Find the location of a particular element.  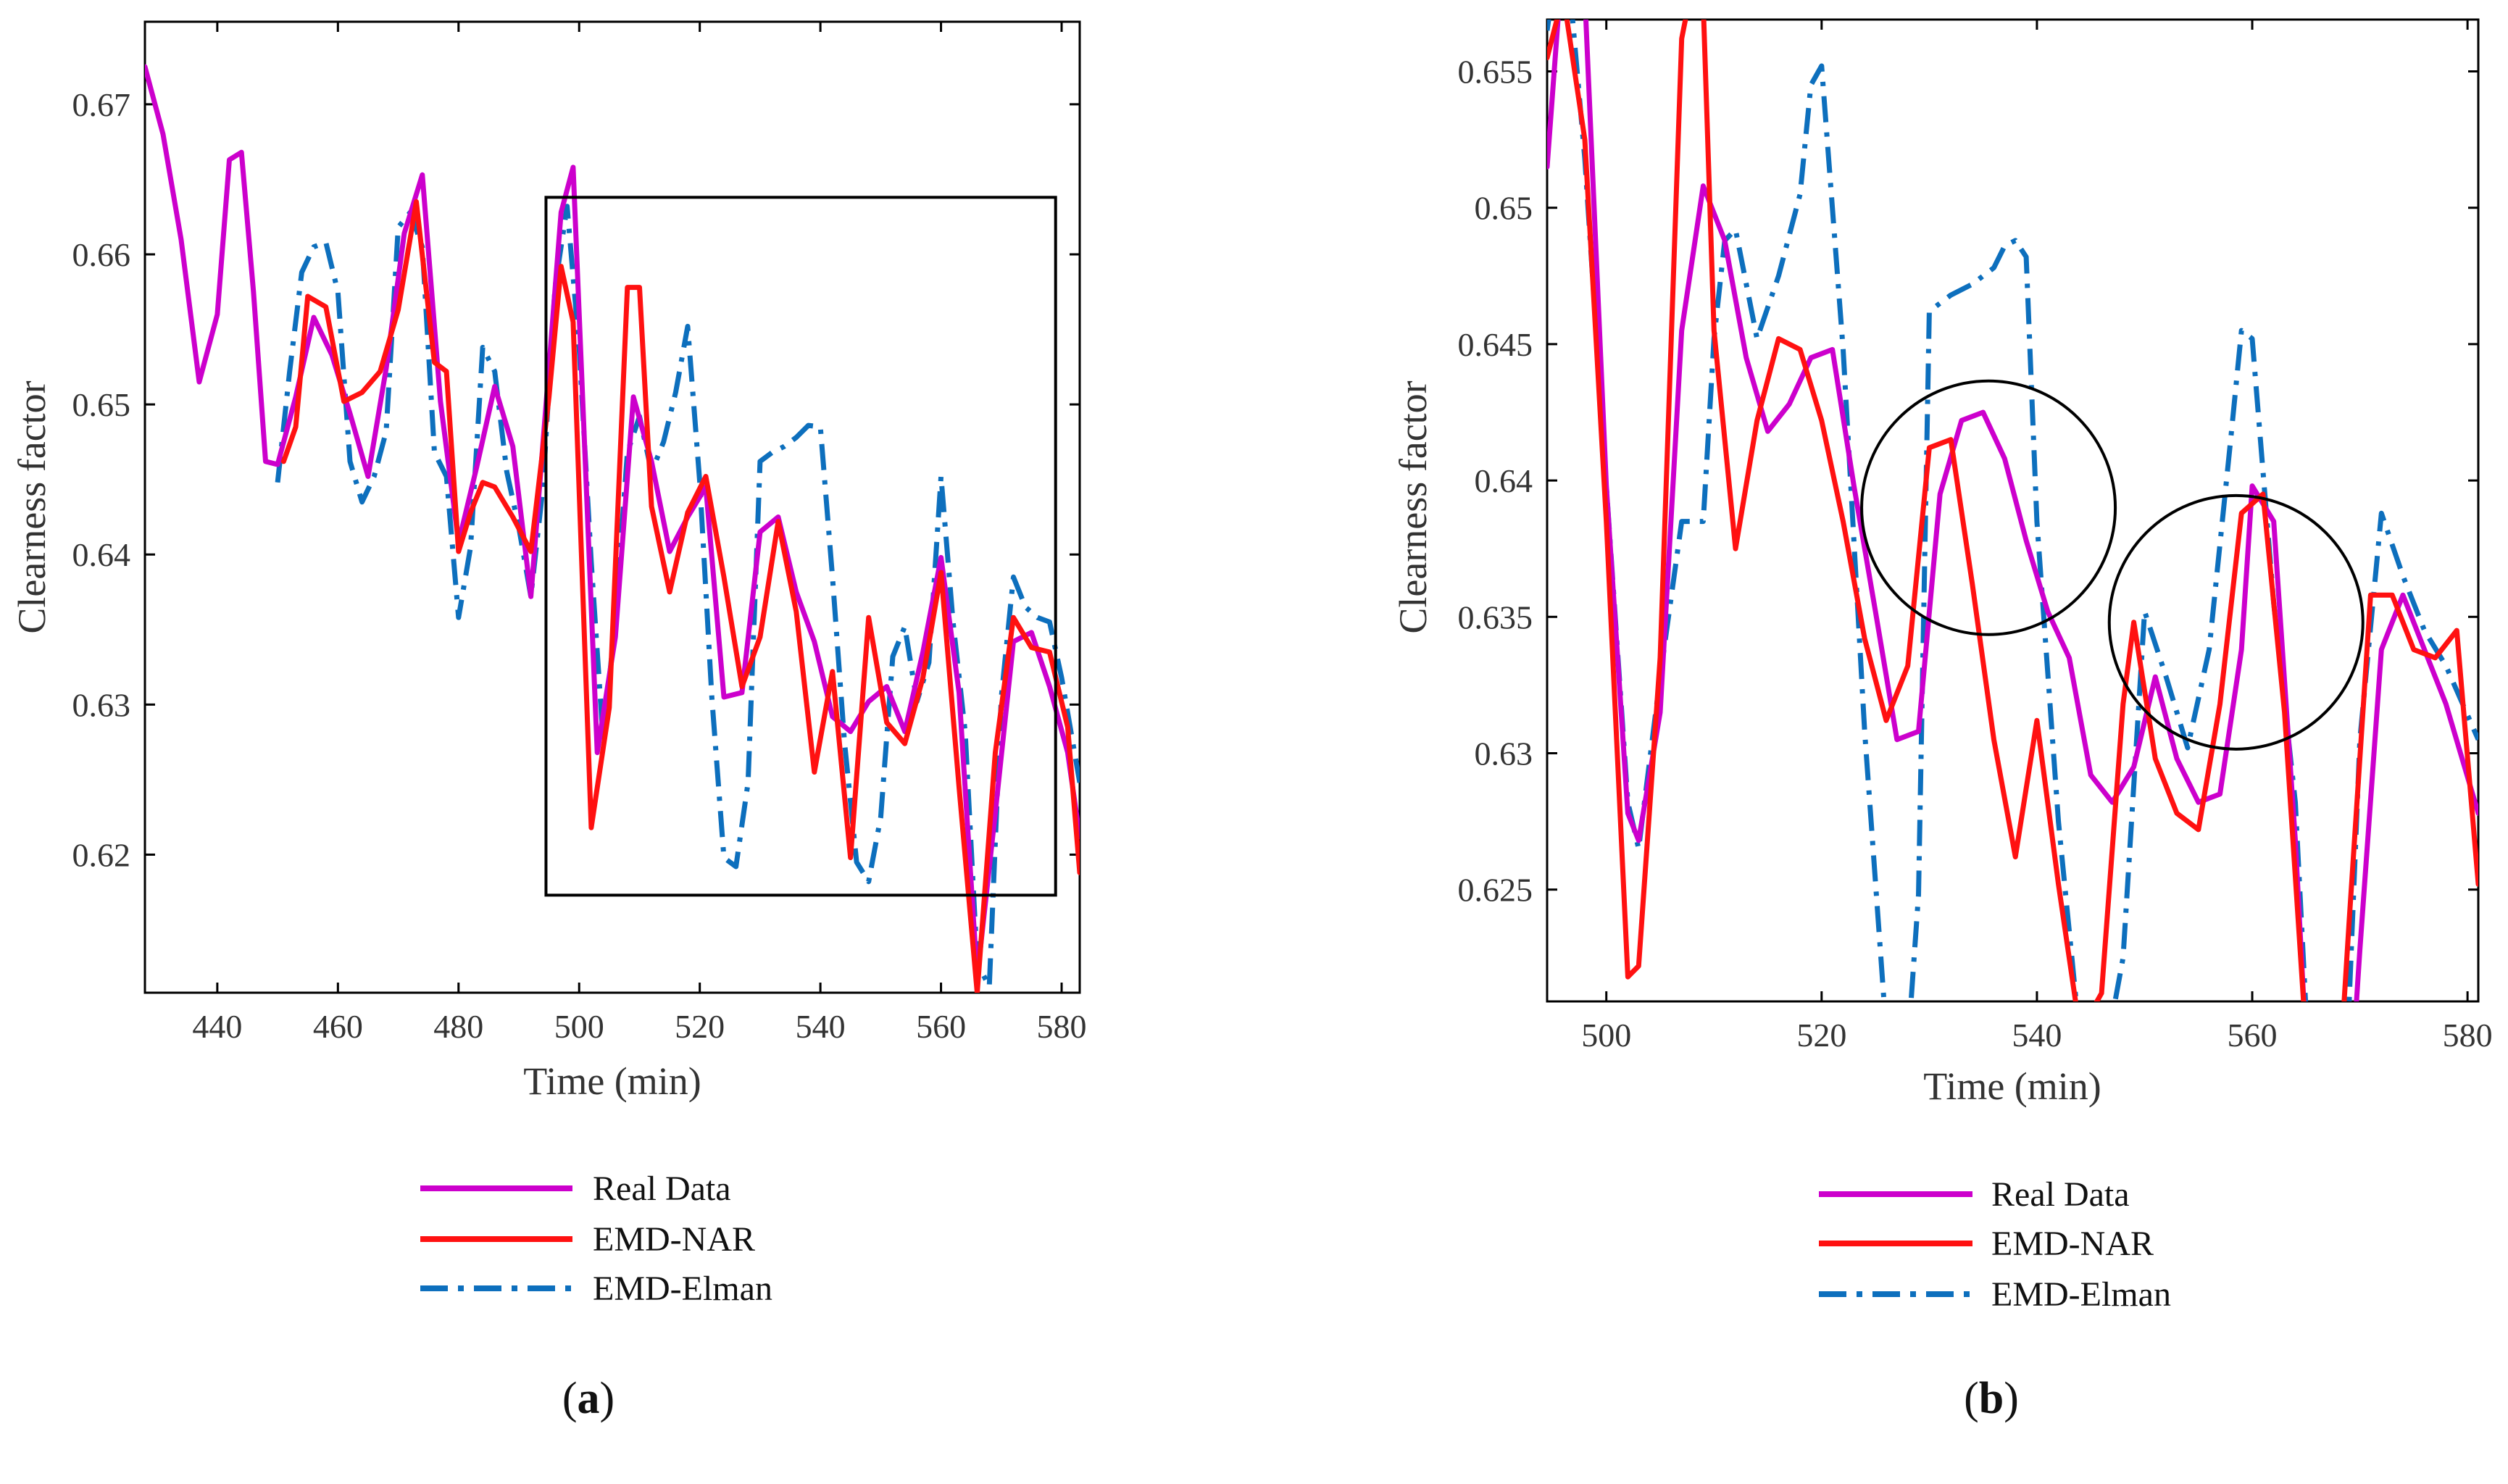

y-tick-label: 0.66 is located at coordinates (101, 254).